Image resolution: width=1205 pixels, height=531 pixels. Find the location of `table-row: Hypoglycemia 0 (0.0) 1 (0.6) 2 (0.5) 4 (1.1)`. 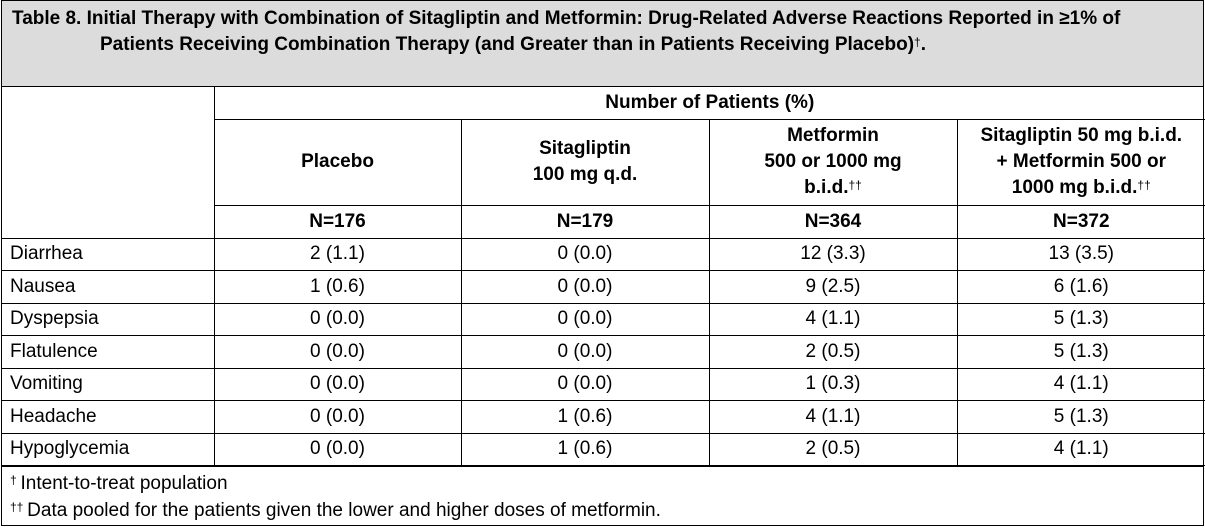

table-row: Hypoglycemia 0 (0.0) 1 (0.6) 2 (0.5) 4 (1.1) is located at coordinates (603, 449).